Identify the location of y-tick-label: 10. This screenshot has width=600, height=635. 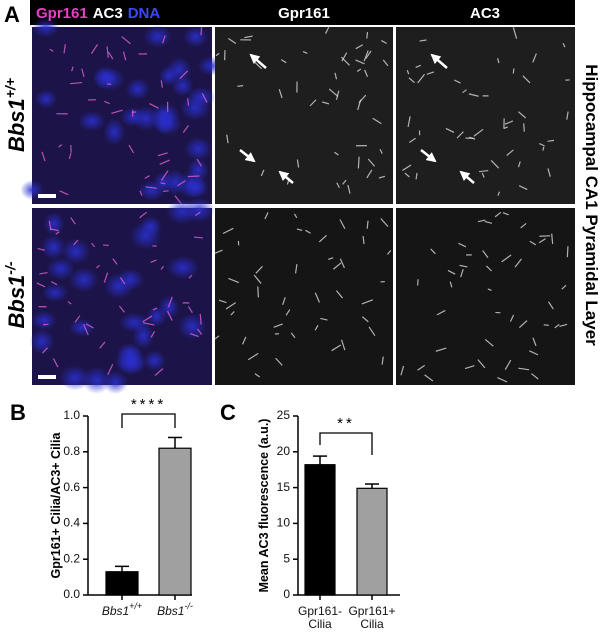
(284, 523).